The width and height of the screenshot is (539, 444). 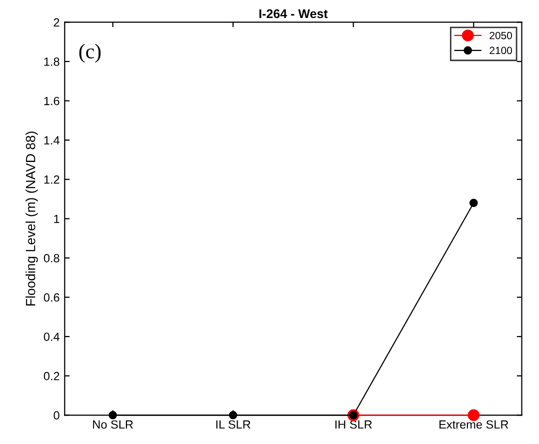 What do you see at coordinates (90, 53) in the screenshot?
I see `annotation: (c)` at bounding box center [90, 53].